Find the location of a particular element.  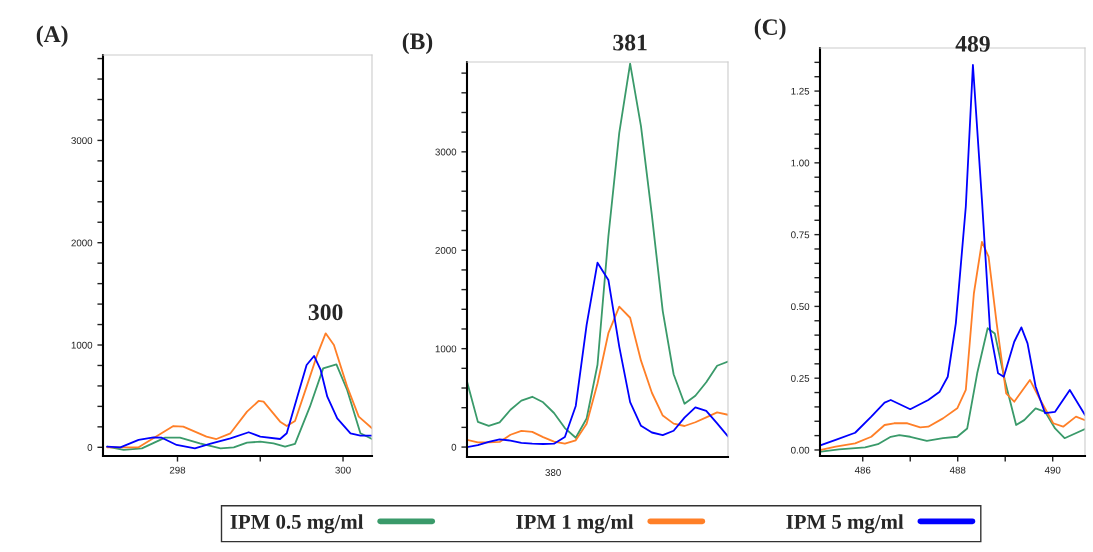

y-tick-label: 0.75 is located at coordinates (800, 235).